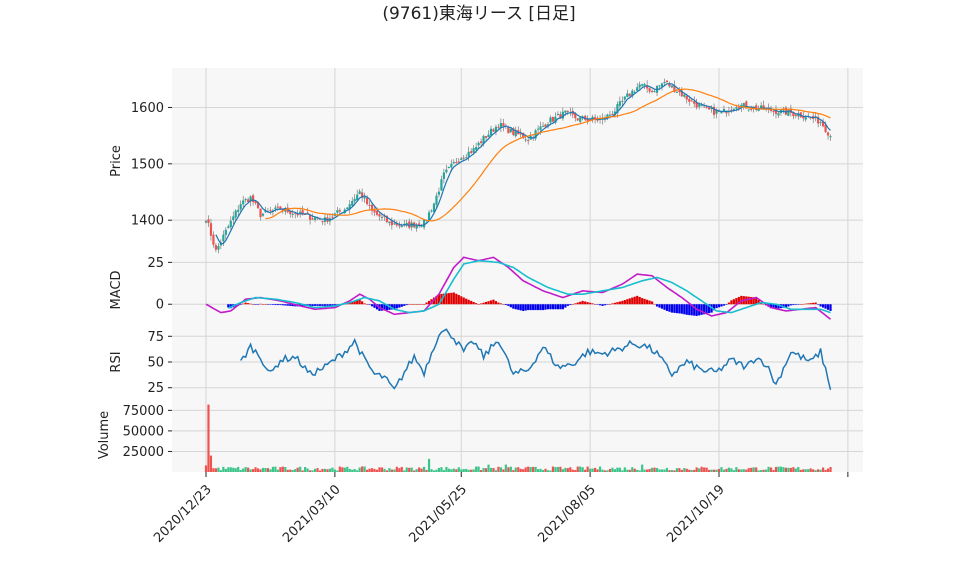 The height and width of the screenshot is (575, 958). Describe the element at coordinates (312, 514) in the screenshot. I see `x-tick-label: 2021/03/10` at that location.